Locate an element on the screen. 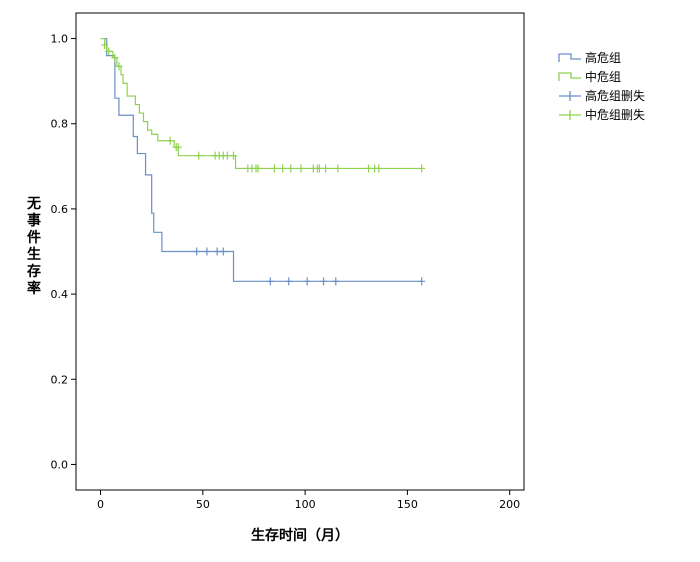 This screenshot has width=700, height=562. legend-label: 中危组 is located at coordinates (603, 76).